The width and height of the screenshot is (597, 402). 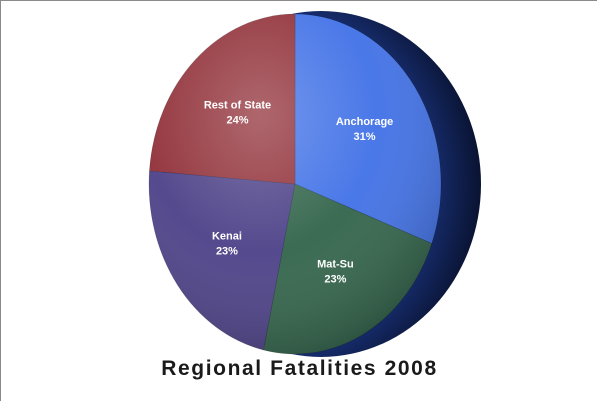 I want to click on slice-label-kenai: Kenai, so click(x=227, y=237).